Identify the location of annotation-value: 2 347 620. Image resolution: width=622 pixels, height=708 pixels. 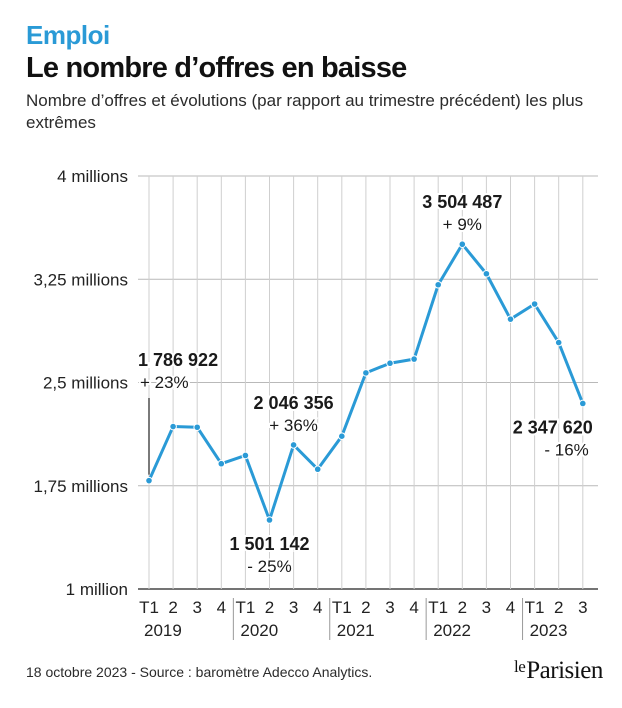
(553, 427).